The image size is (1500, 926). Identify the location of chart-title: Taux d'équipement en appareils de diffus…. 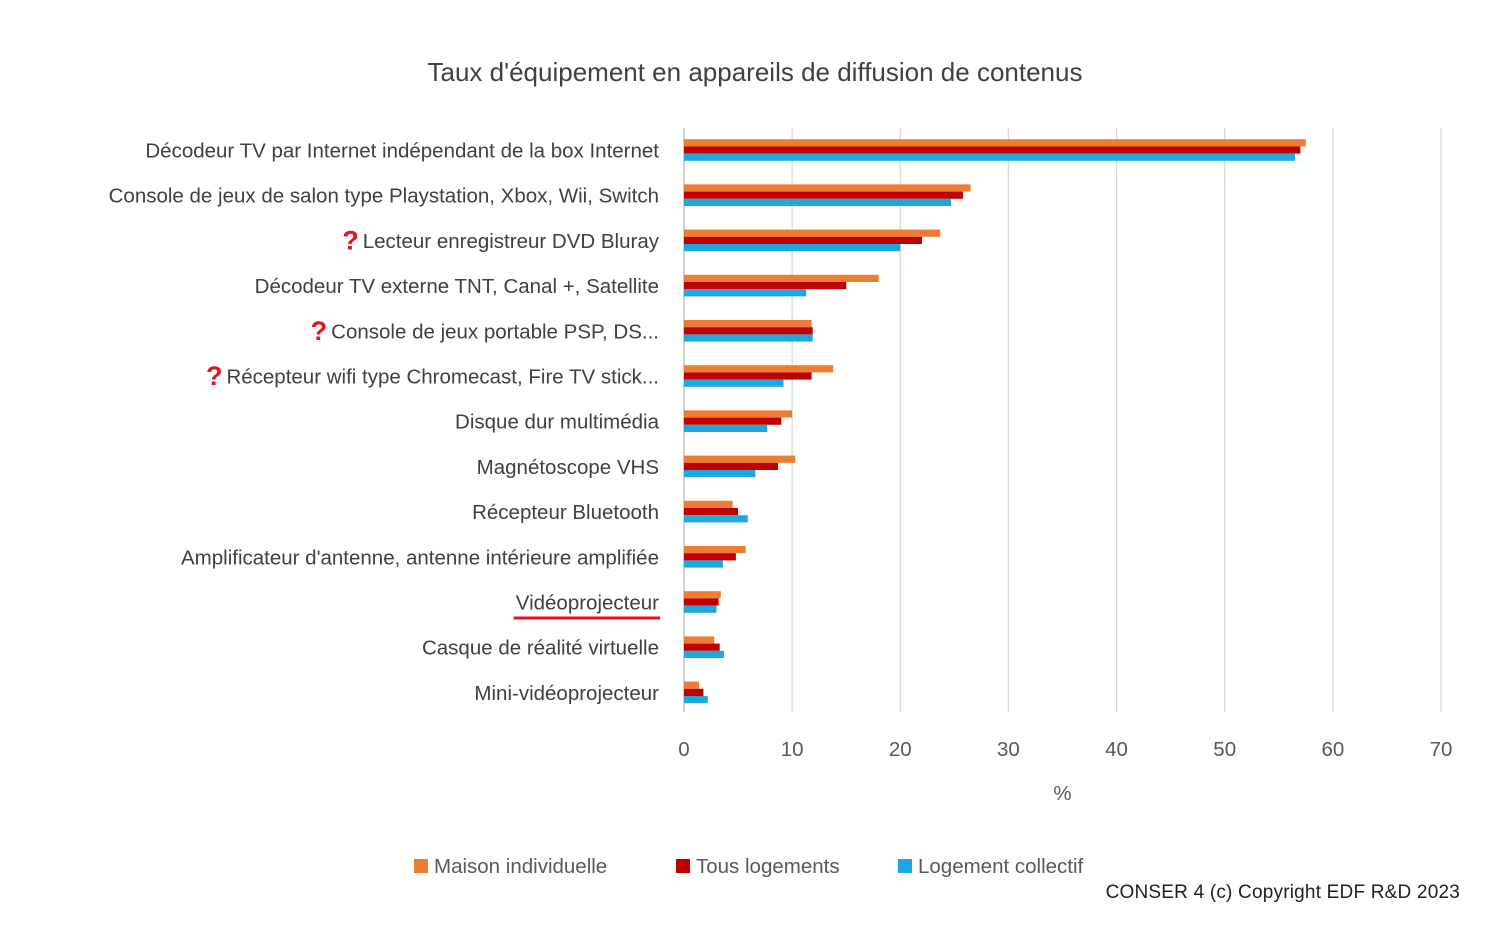
(755, 72).